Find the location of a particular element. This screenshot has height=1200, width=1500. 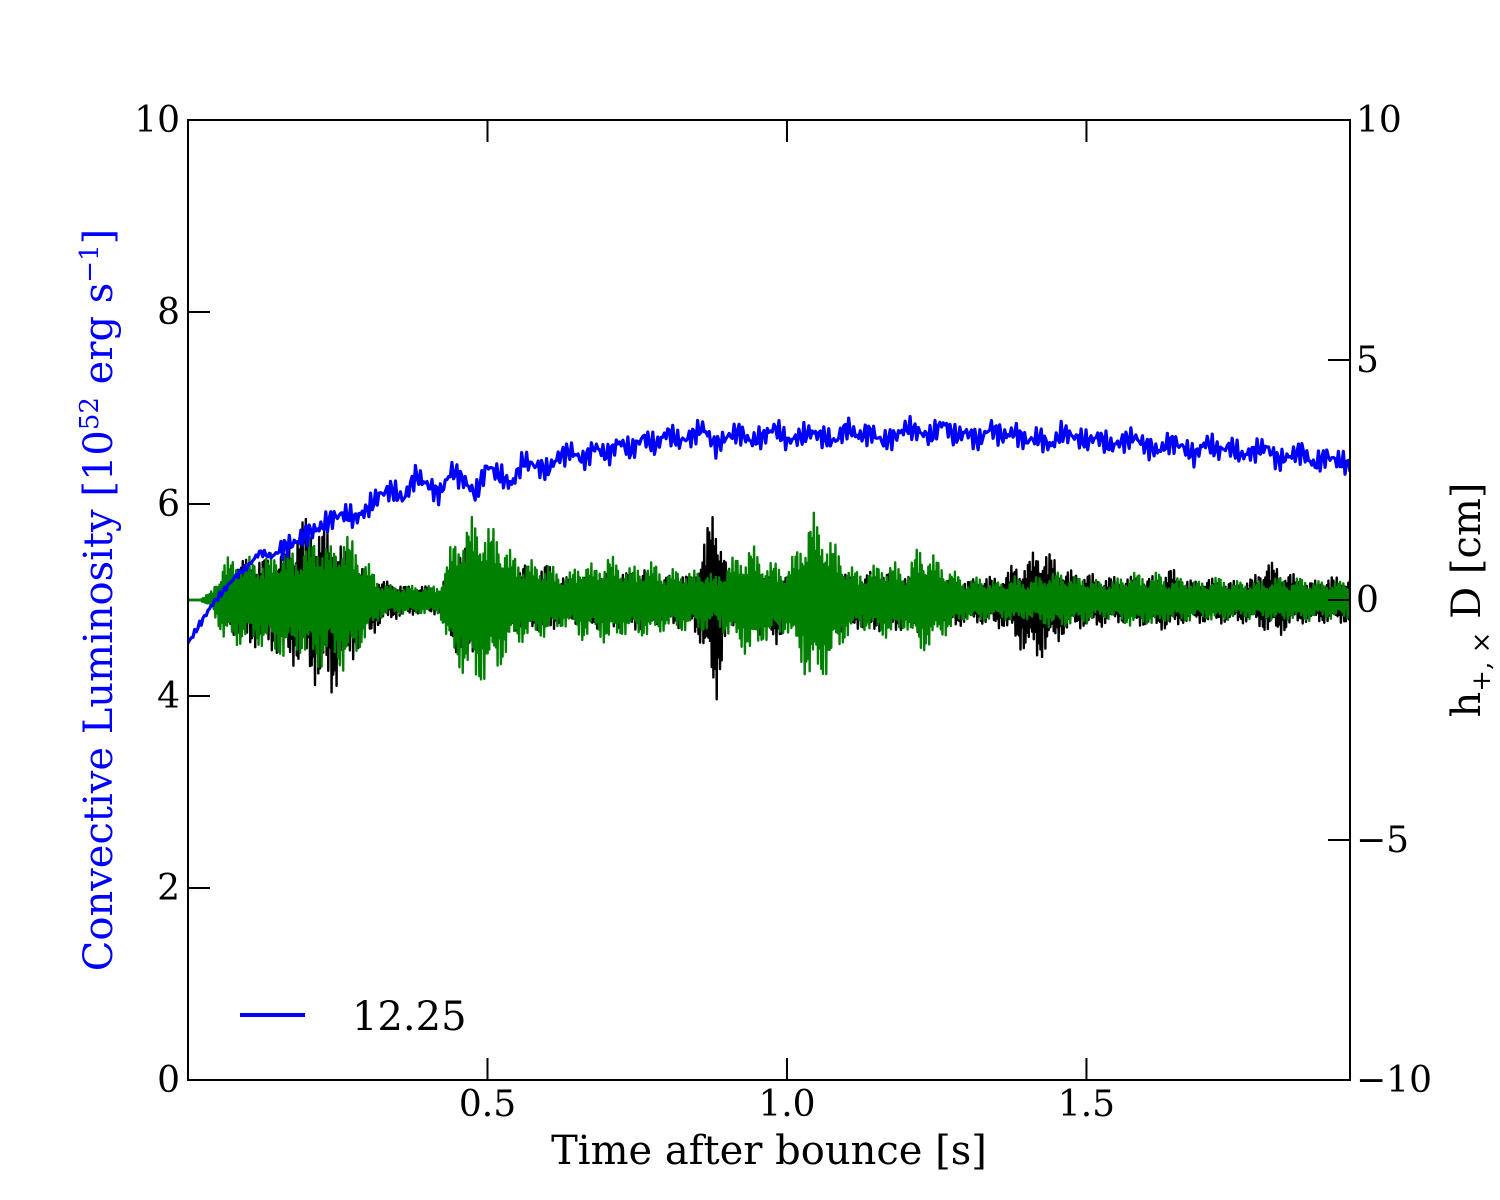

x-tick-label-0: 0.5 is located at coordinates (487, 1104).